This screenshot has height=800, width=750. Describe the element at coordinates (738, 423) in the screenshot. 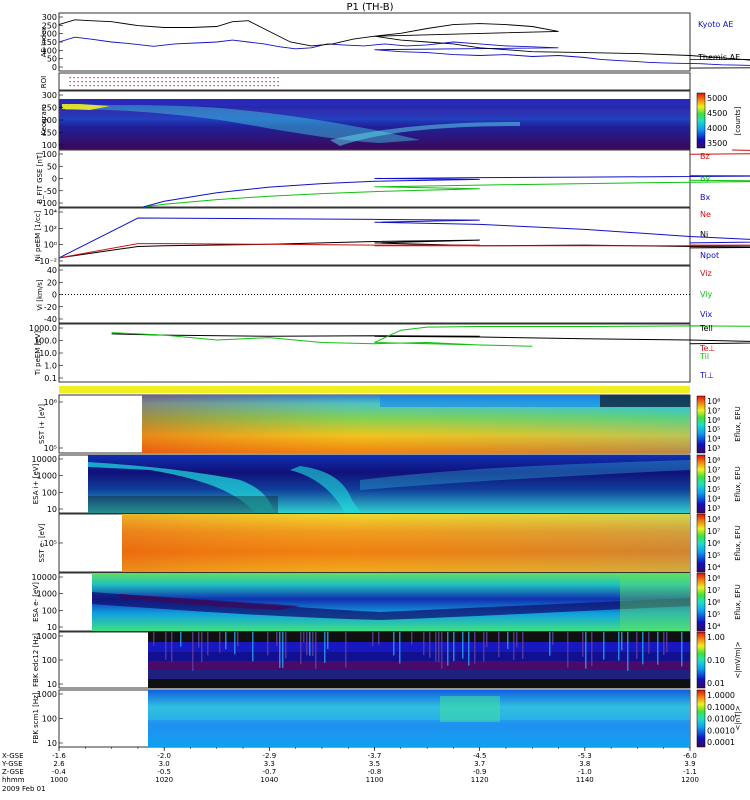

I see `sst-omni-colorbar-label: Eflux, EFU` at that location.